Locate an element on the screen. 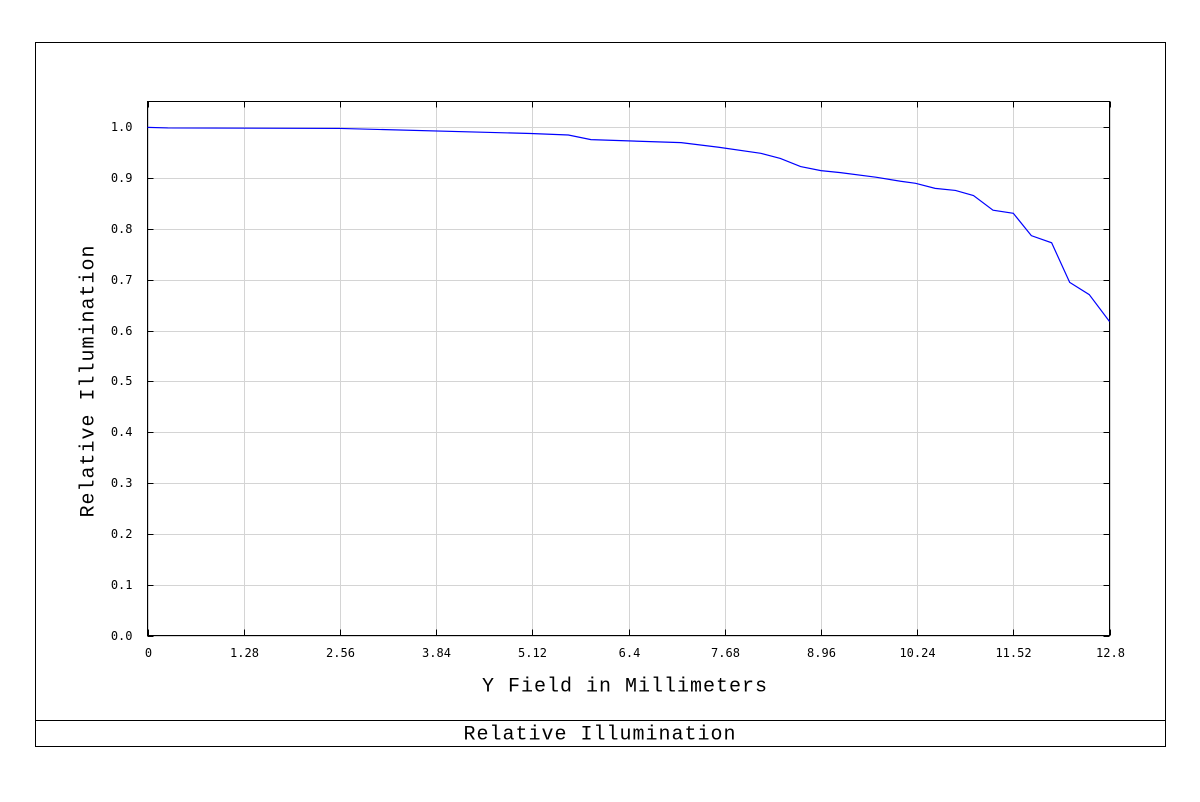 The image size is (1200, 802). y-tick-label: 0.6 is located at coordinates (122, 331).